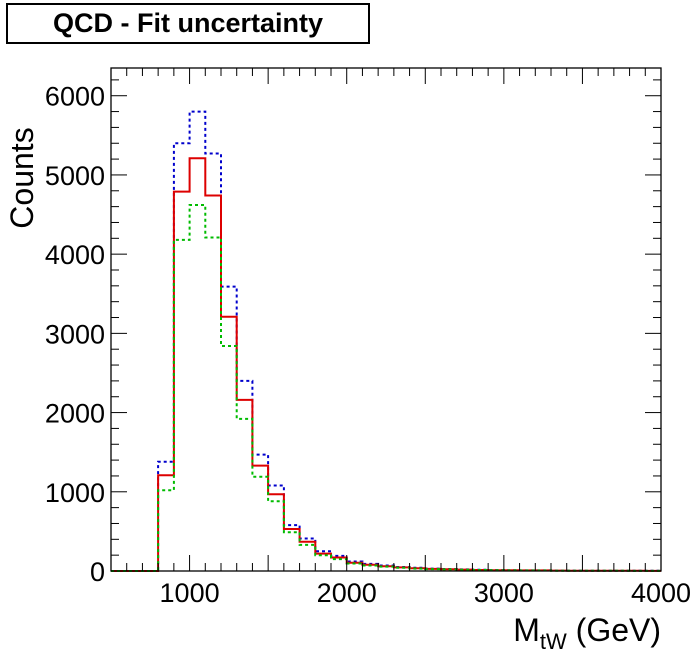  I want to click on x-tick-label: 1000, so click(190, 593).